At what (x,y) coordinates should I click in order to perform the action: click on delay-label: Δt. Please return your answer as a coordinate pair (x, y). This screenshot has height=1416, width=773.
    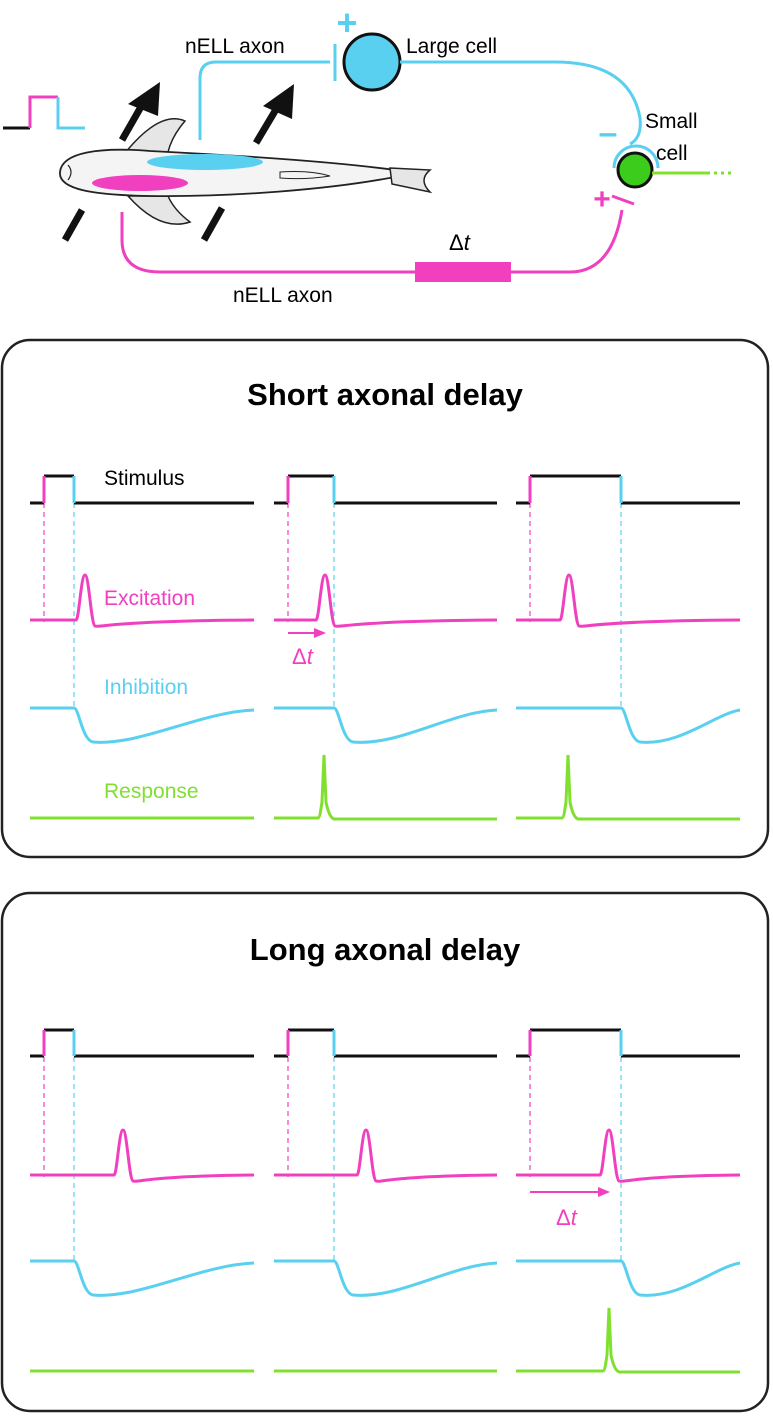
    Looking at the image, I should click on (460, 242).